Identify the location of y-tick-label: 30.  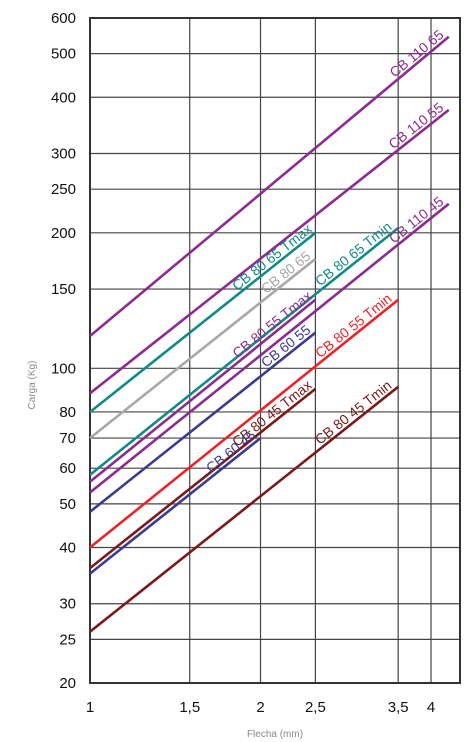
(67, 604).